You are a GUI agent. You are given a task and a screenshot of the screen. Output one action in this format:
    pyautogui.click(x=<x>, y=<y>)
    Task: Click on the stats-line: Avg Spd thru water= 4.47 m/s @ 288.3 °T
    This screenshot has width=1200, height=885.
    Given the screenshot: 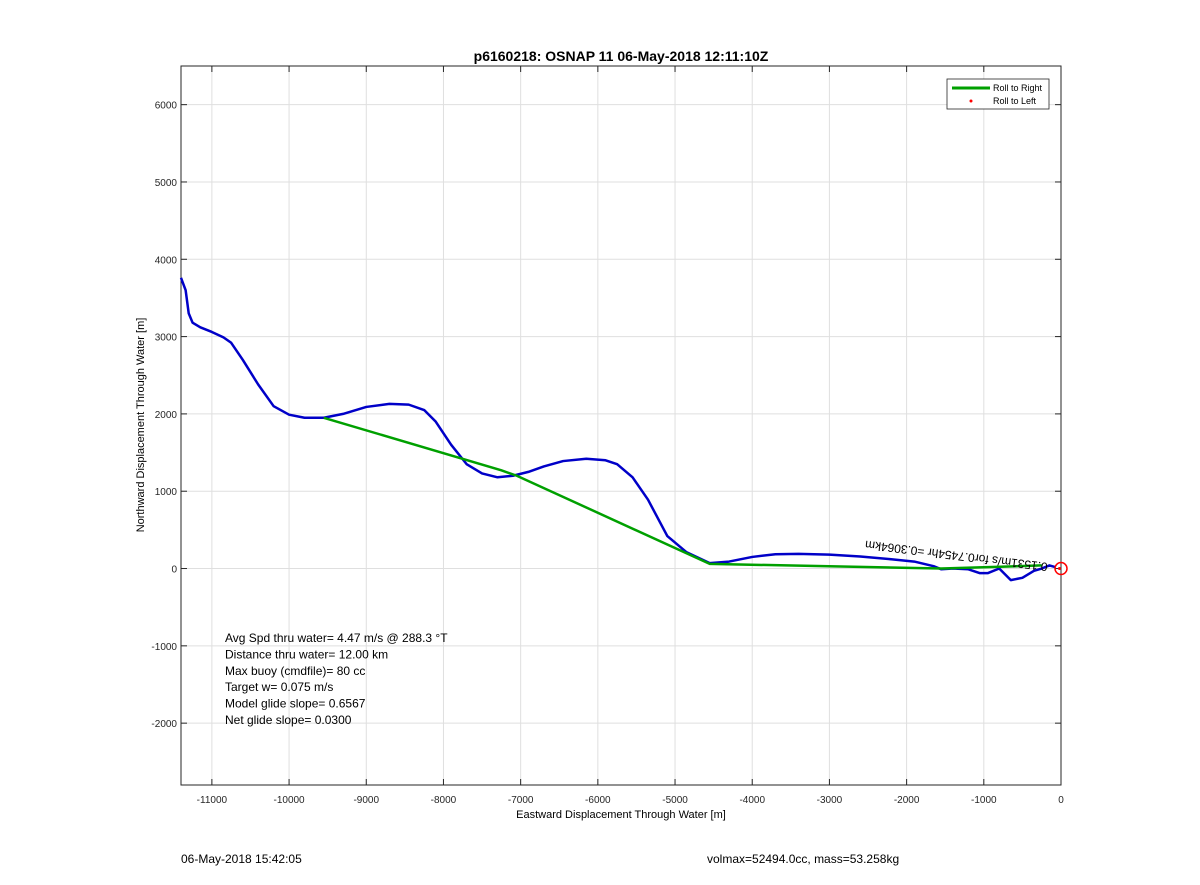 What is the action you would take?
    pyautogui.click(x=336, y=638)
    